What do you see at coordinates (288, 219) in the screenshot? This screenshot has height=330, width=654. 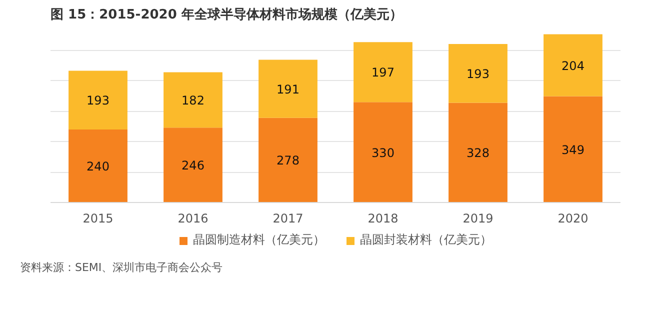 I see `x-tick-label: 2017` at bounding box center [288, 219].